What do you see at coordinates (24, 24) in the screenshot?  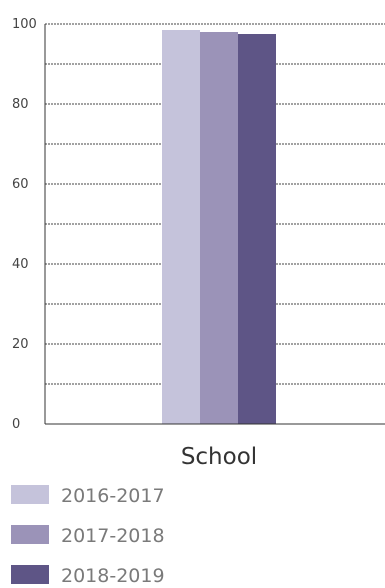 I see `y-tick-label: 100` at bounding box center [24, 24].